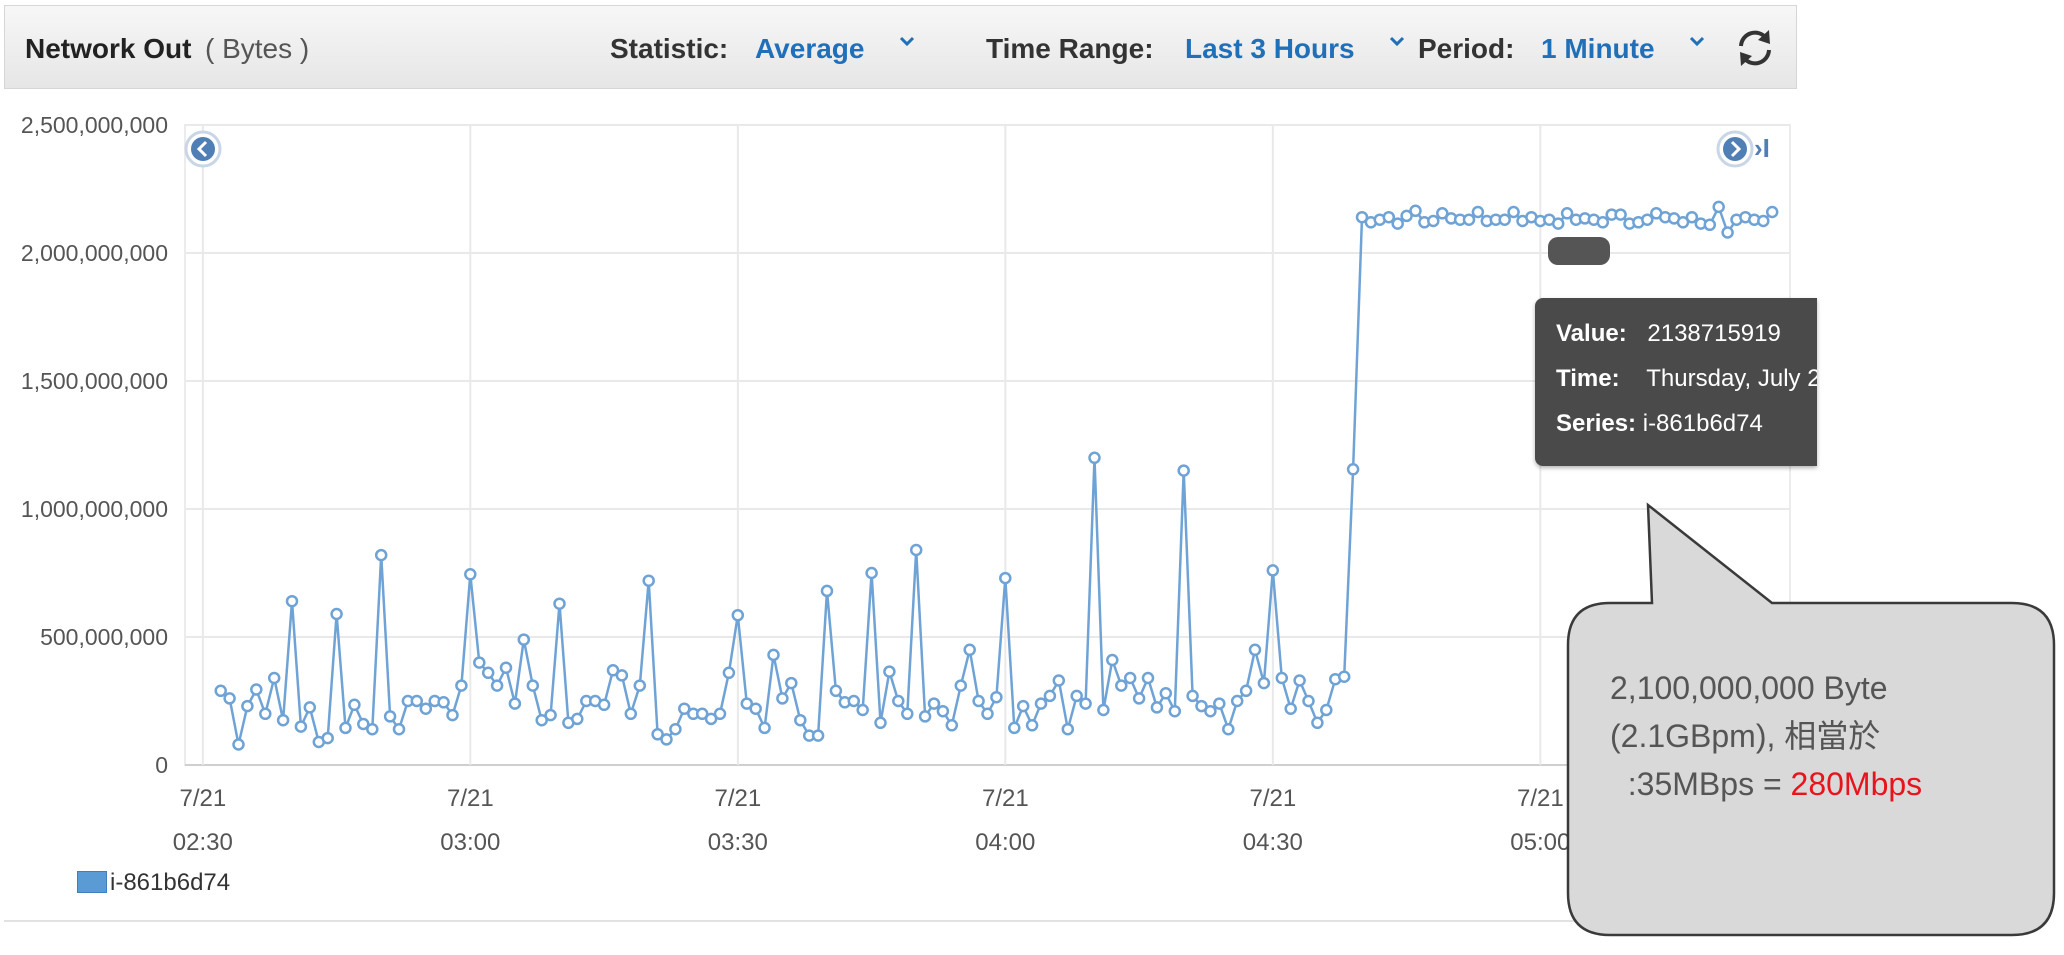  What do you see at coordinates (92, 882) in the screenshot?
I see `legend-swatch` at bounding box center [92, 882].